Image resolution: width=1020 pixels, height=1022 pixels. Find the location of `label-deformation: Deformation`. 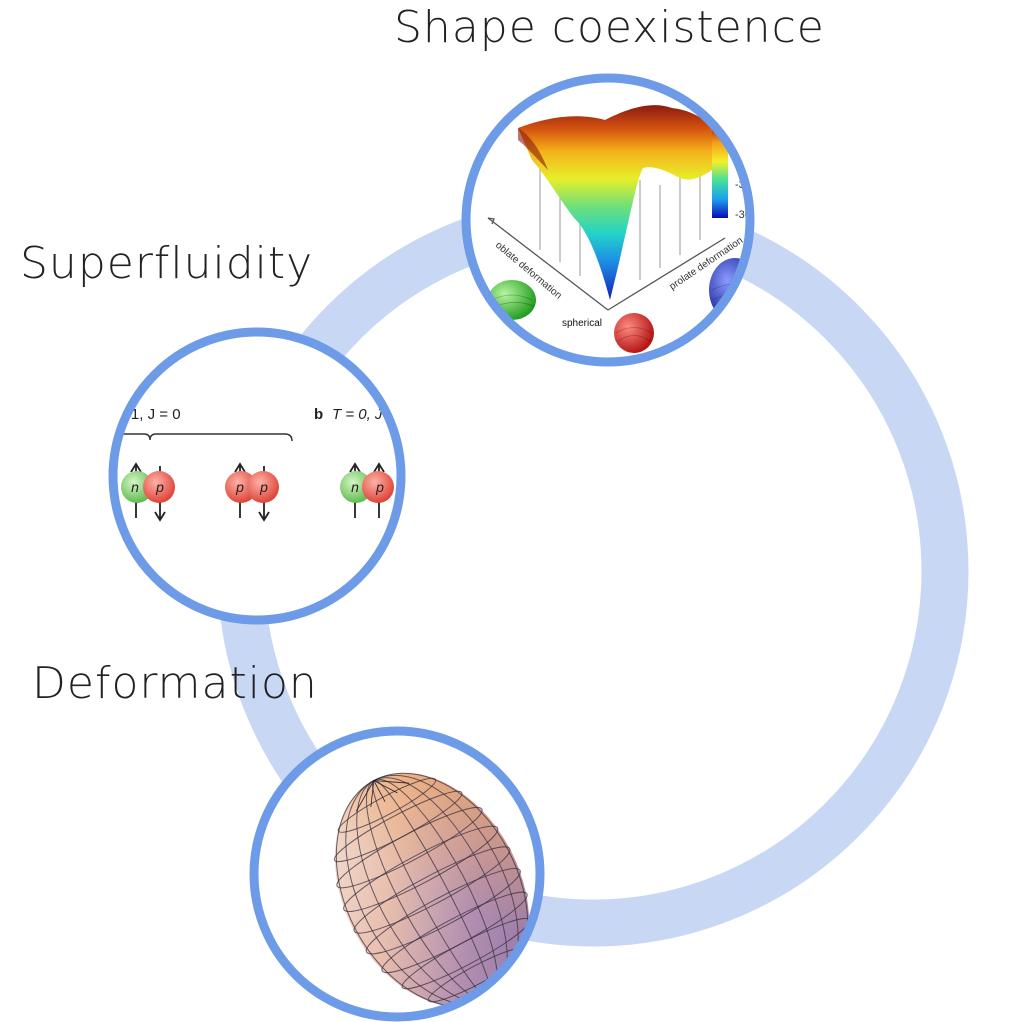

label-deformation: Deformation is located at coordinates (175, 683).